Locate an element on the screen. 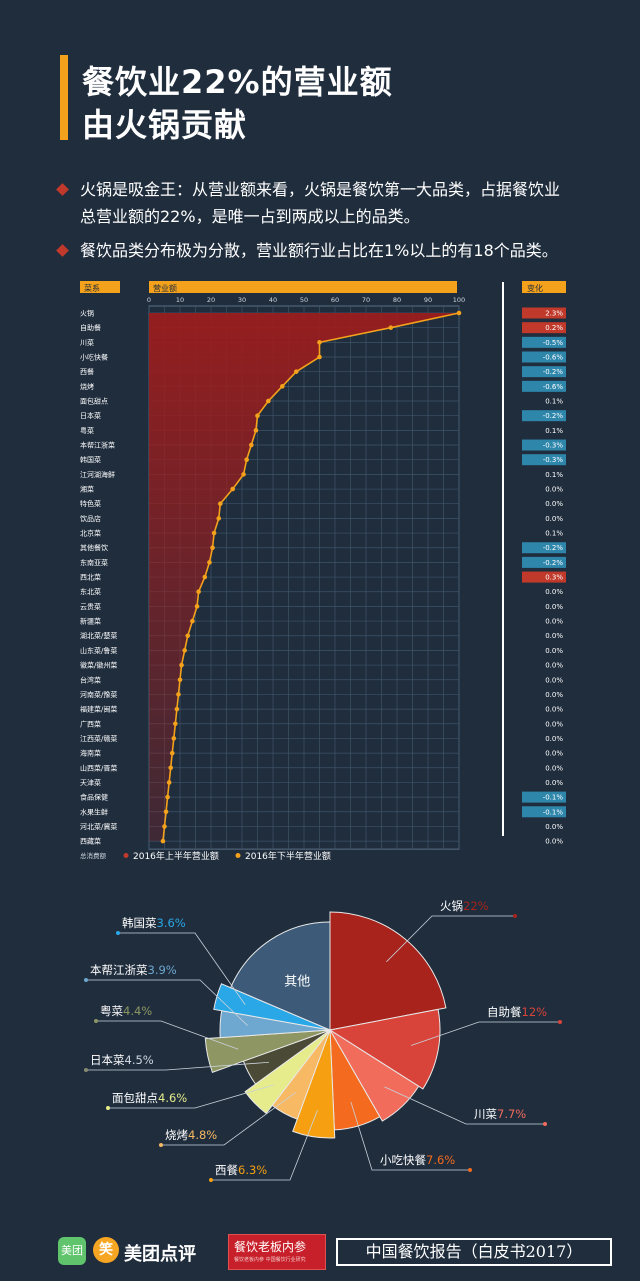 The width and height of the screenshot is (640, 1281). x-tick-label: 90 is located at coordinates (428, 300).